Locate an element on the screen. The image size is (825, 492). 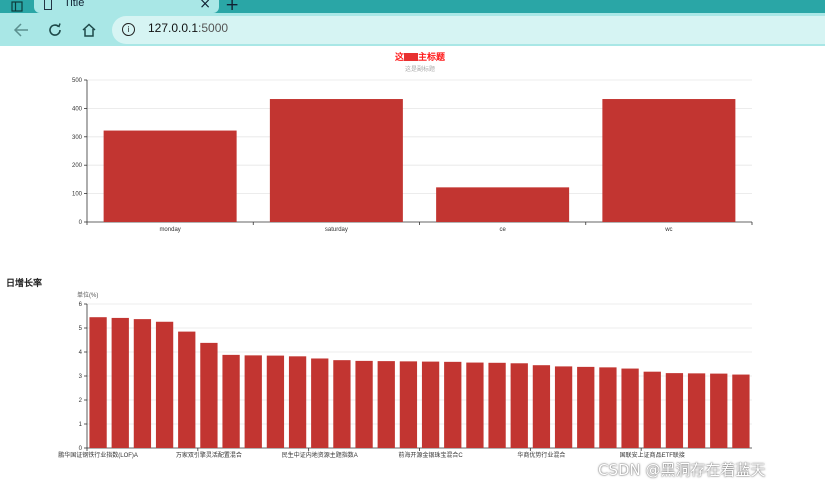
y-tick-label: 400 is located at coordinates (77, 109).